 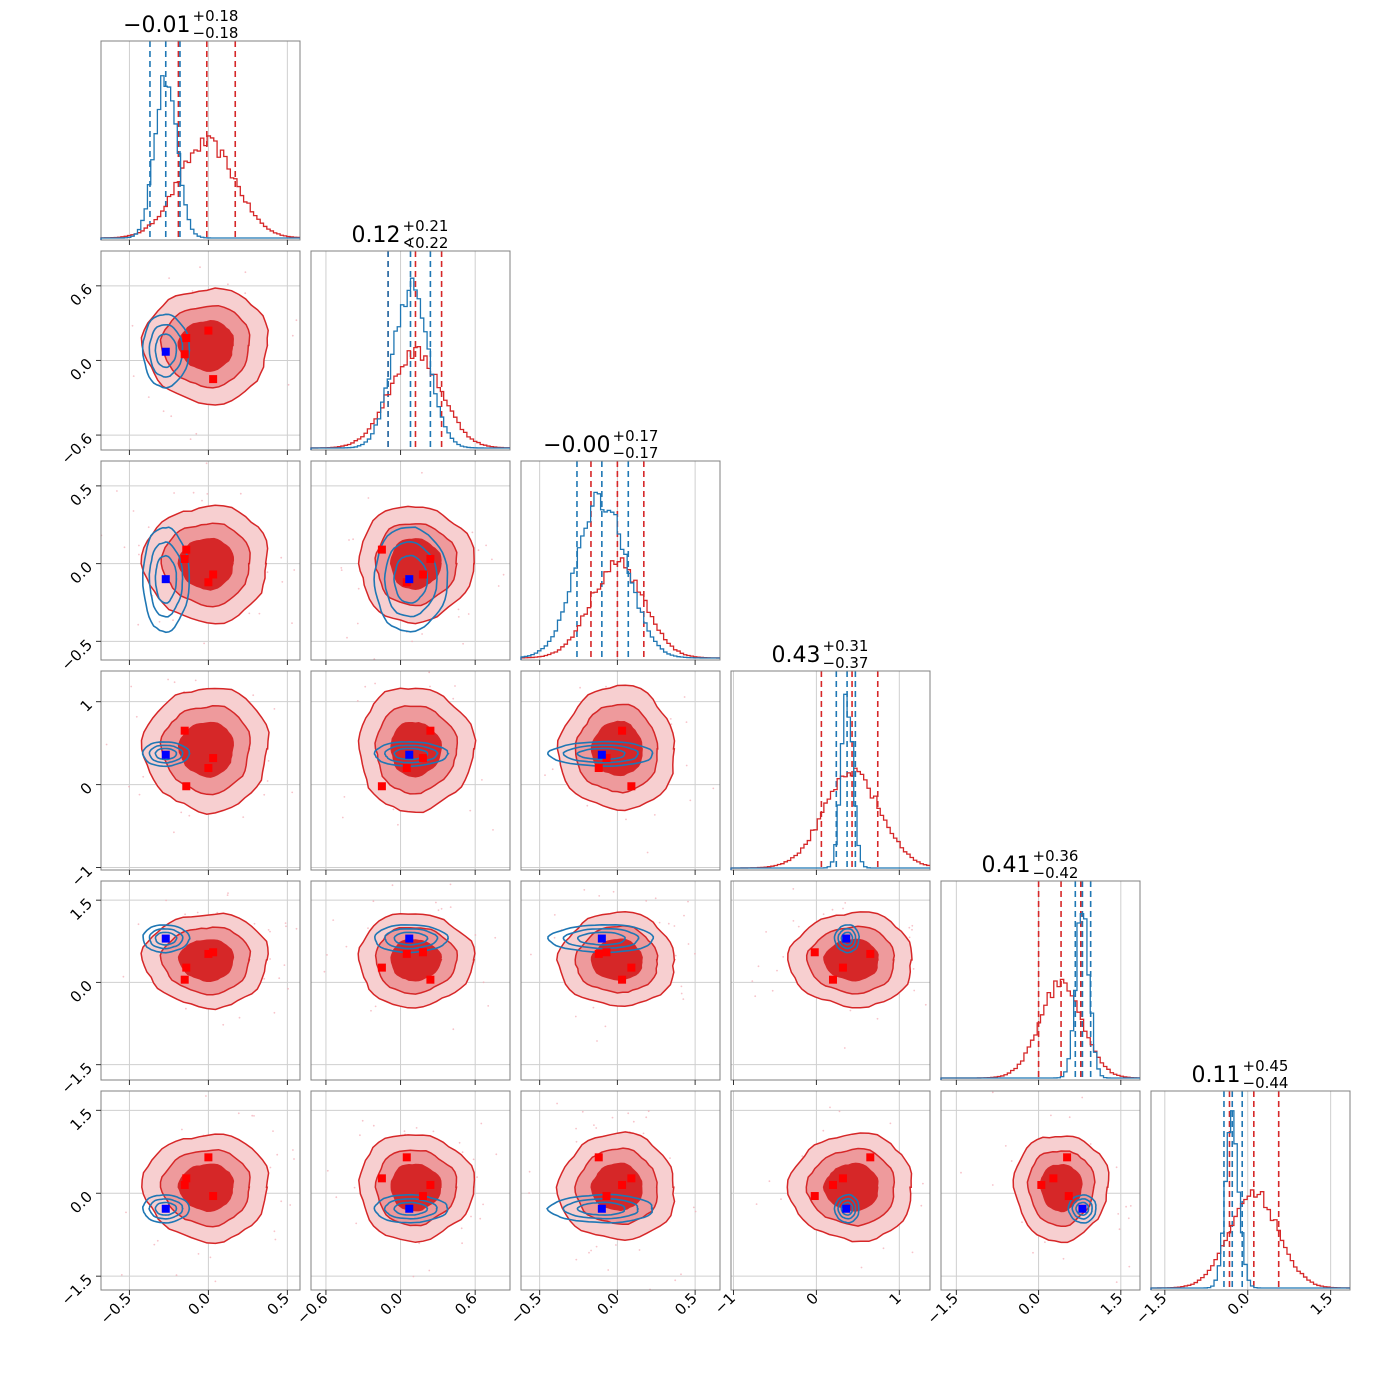 I want to click on panel-title-sub-0: −0.18, so click(x=216, y=33).